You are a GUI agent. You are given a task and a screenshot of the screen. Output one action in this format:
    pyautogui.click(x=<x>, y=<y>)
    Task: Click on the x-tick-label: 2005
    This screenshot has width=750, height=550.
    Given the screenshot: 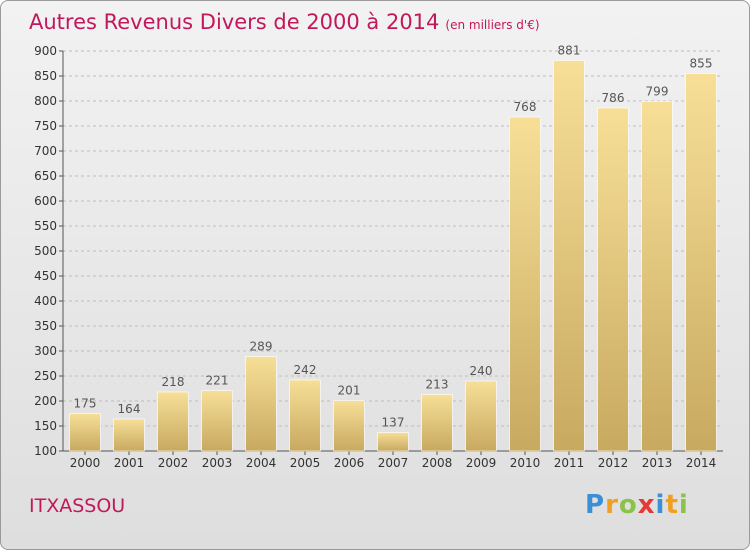 What is the action you would take?
    pyautogui.click(x=305, y=463)
    